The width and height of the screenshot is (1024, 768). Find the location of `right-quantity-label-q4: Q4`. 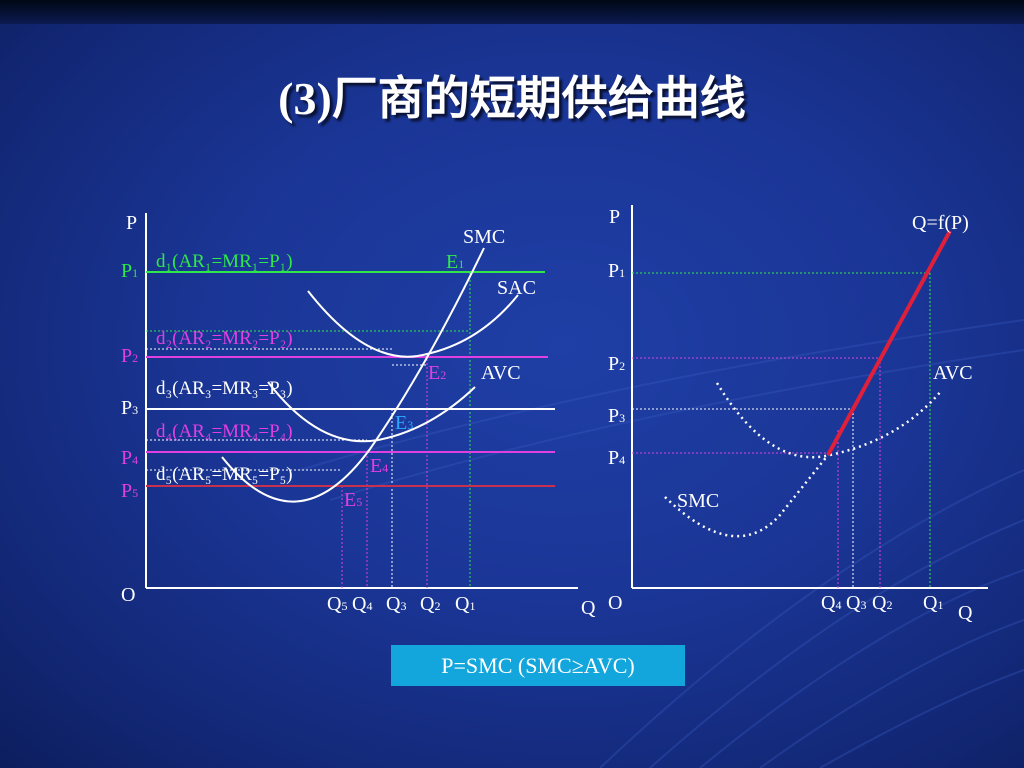

right-quantity-label-q4: Q4 is located at coordinates (831, 603).